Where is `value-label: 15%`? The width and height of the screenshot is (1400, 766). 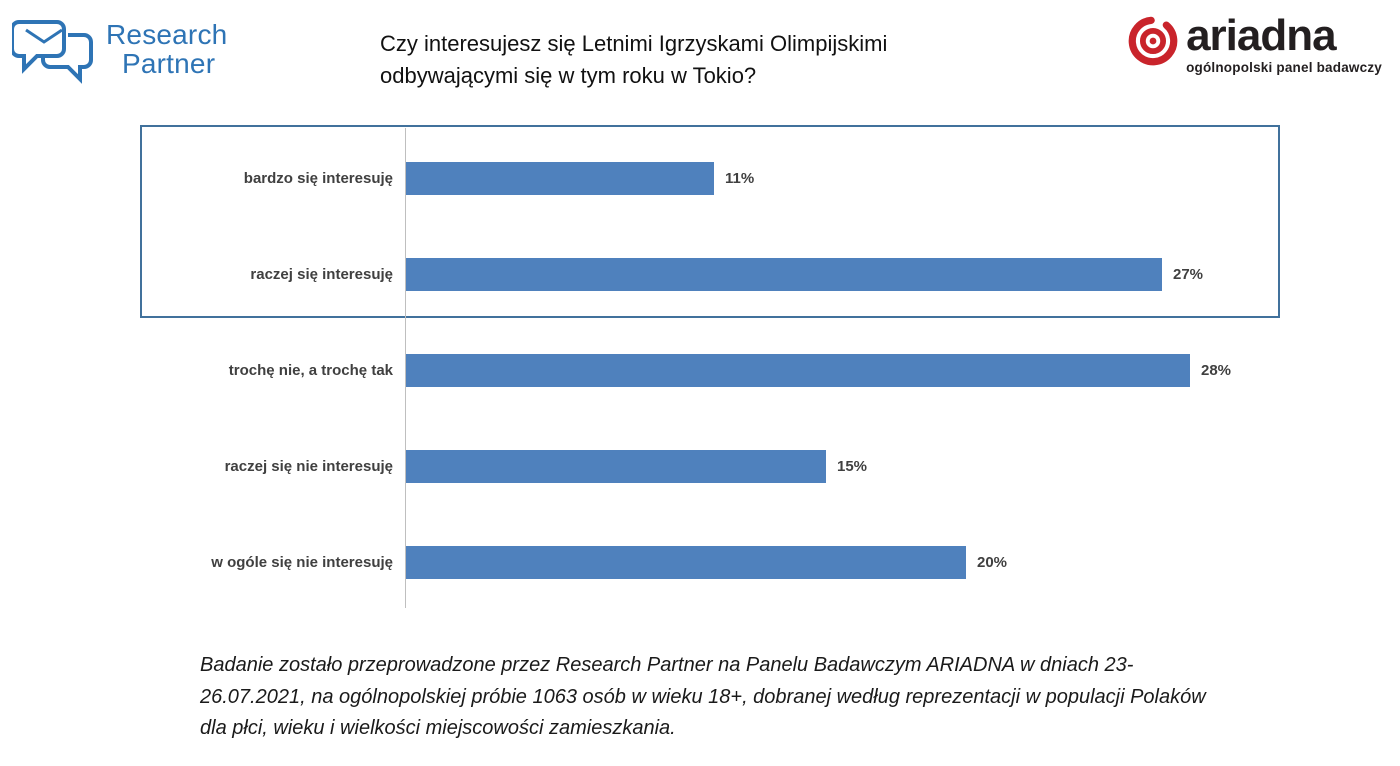 value-label: 15% is located at coordinates (852, 466).